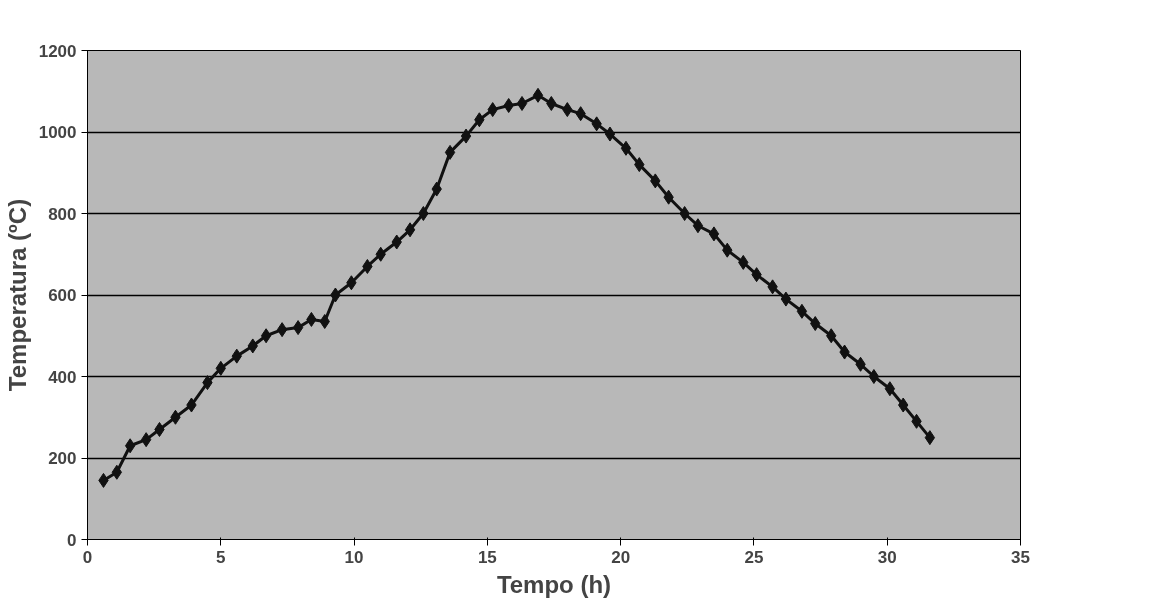 This screenshot has height=609, width=1151. What do you see at coordinates (17, 295) in the screenshot?
I see `y-axis-title: Temperatura (ºC)` at bounding box center [17, 295].